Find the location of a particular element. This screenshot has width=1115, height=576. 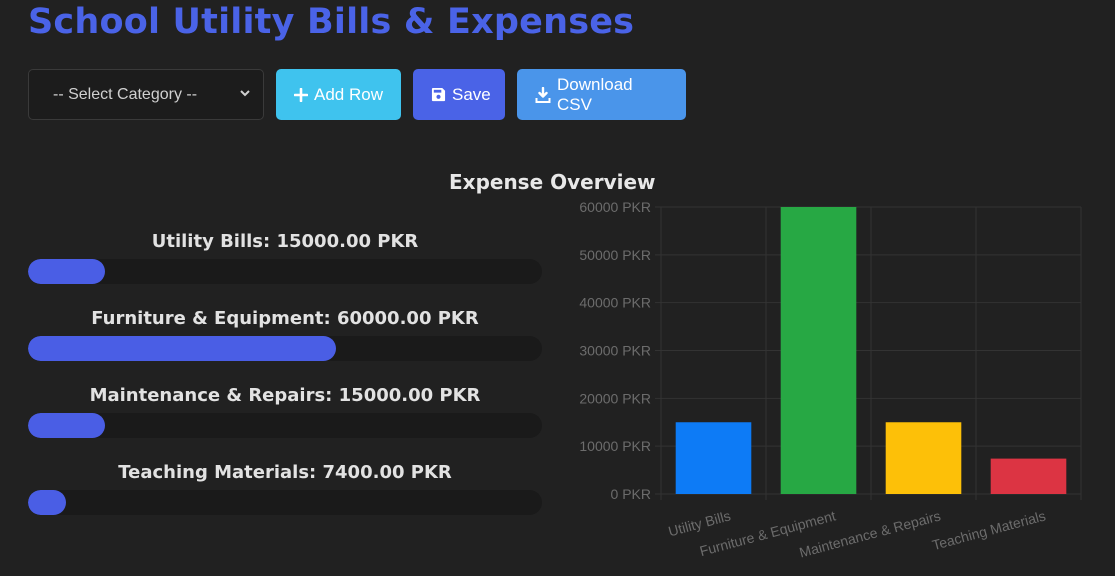

download-icon is located at coordinates (543, 94).